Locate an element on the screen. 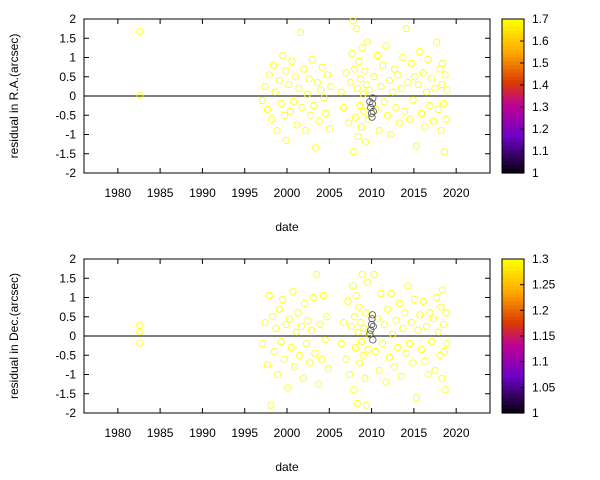  x-tick-label: 1980 is located at coordinates (117, 433).